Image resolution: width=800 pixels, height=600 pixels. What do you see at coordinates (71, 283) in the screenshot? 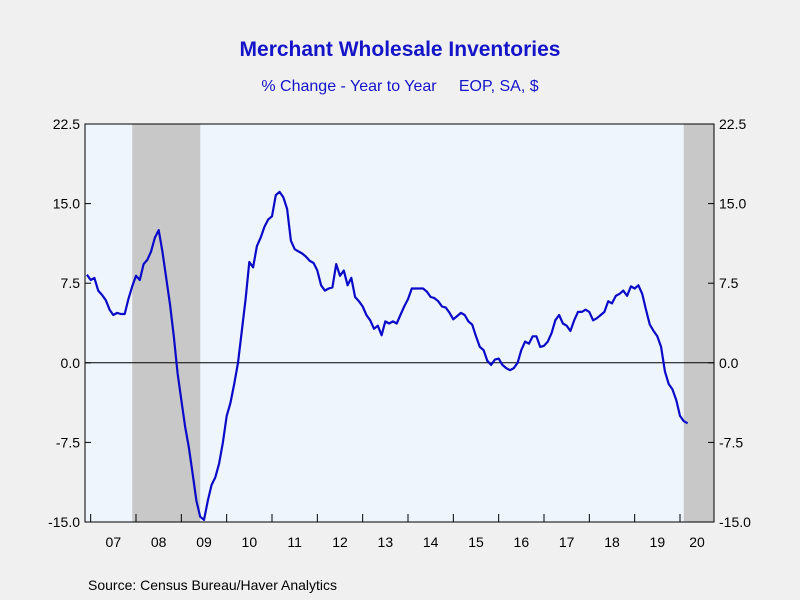
I see `y-tick-label-left: 7.5` at bounding box center [71, 283].